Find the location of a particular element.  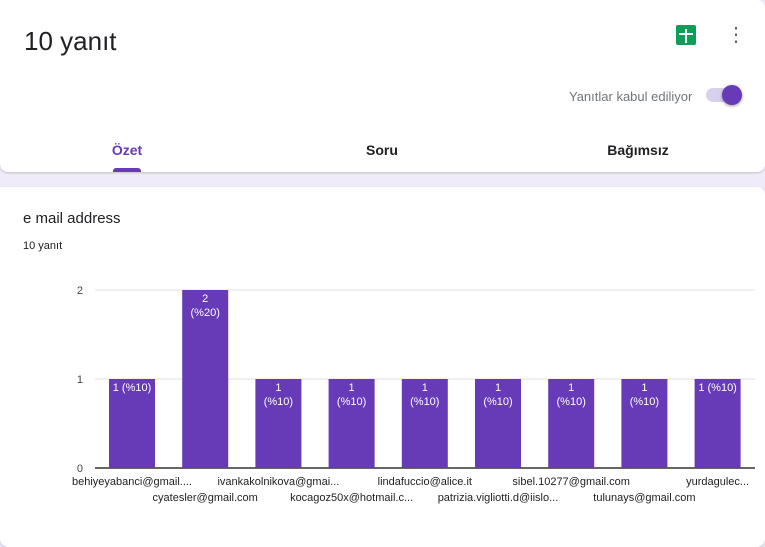

more-vert-icon: ⋮ is located at coordinates (736, 35).